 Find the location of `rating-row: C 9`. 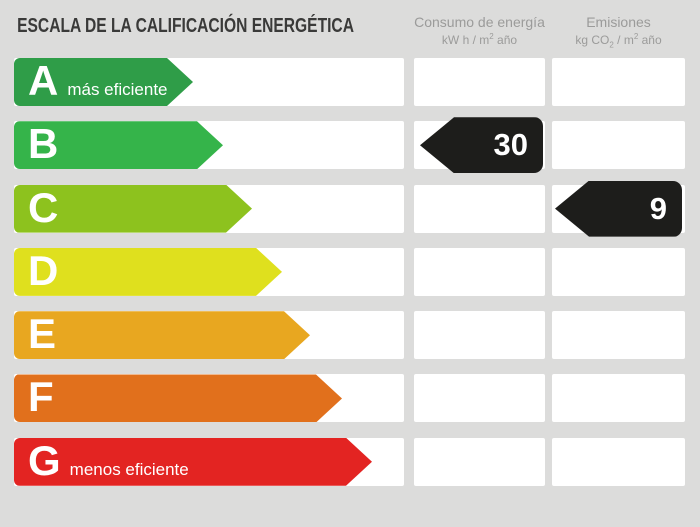

rating-row: C 9 is located at coordinates (357, 208).